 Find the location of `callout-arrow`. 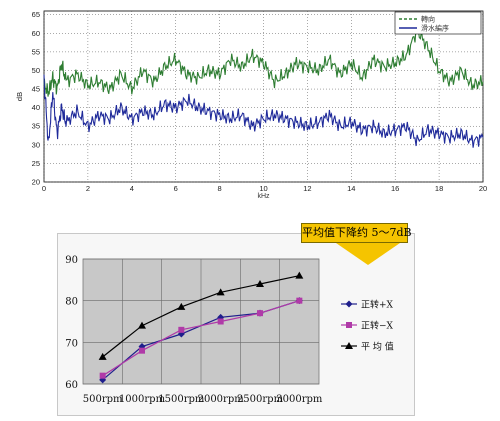

callout-arrow is located at coordinates (368, 254).